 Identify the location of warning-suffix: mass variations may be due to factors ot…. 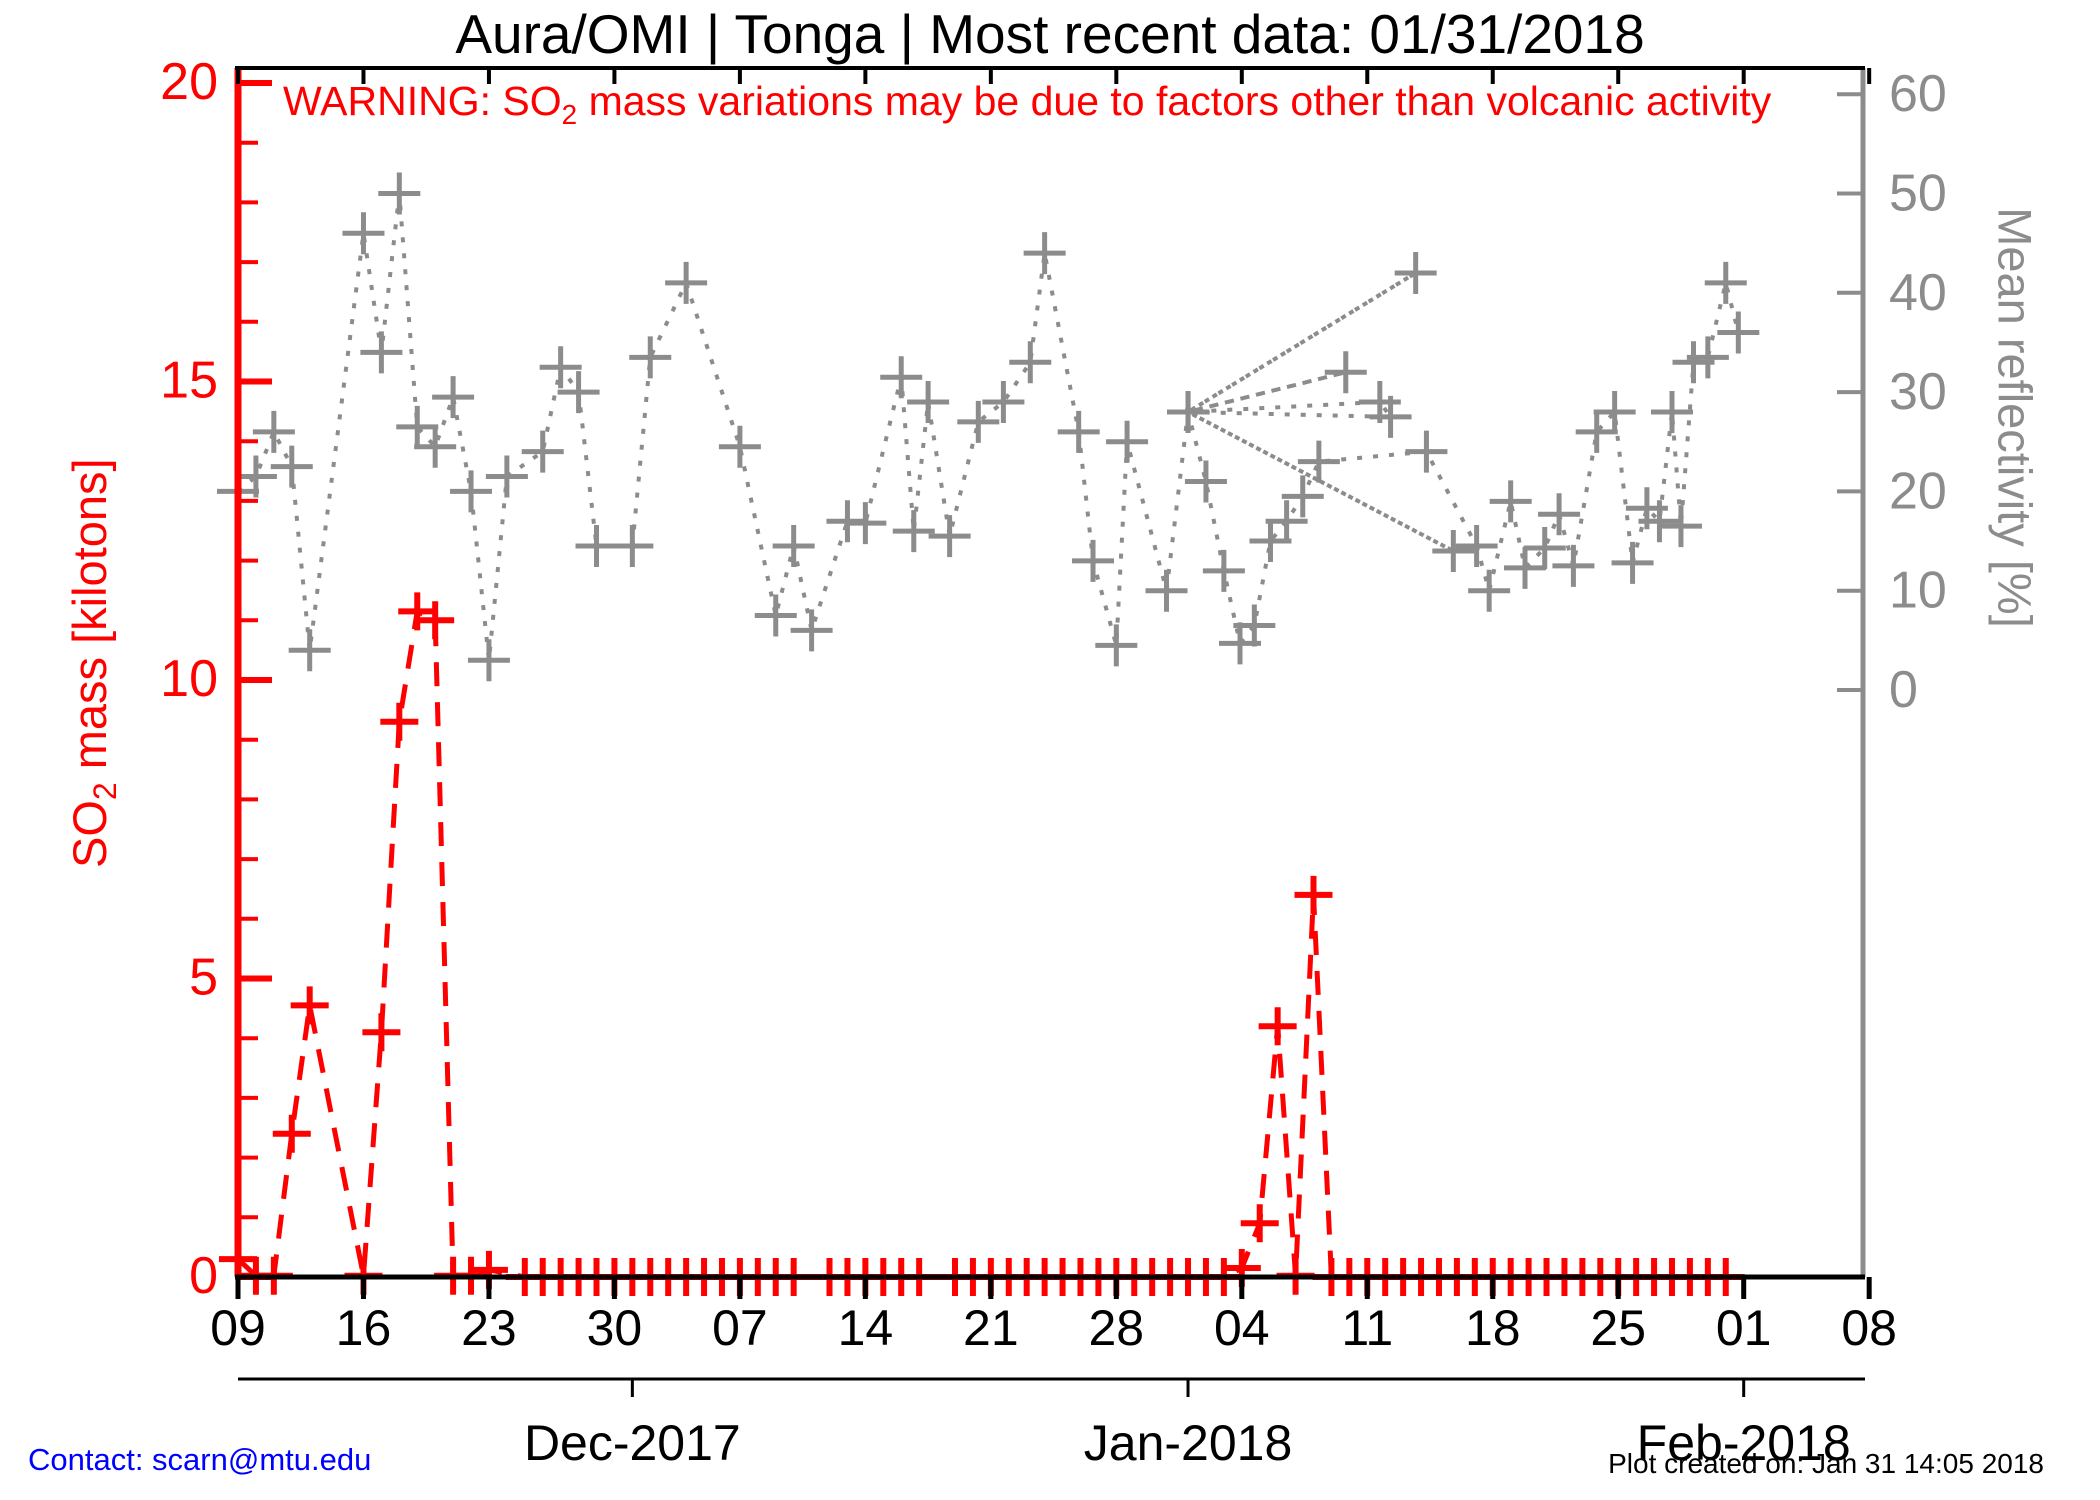
(1174, 101).